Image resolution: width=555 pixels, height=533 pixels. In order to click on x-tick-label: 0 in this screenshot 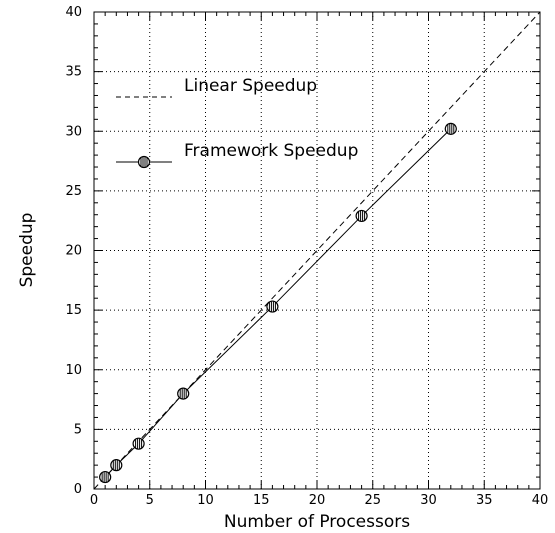, I will do `click(94, 500)`.